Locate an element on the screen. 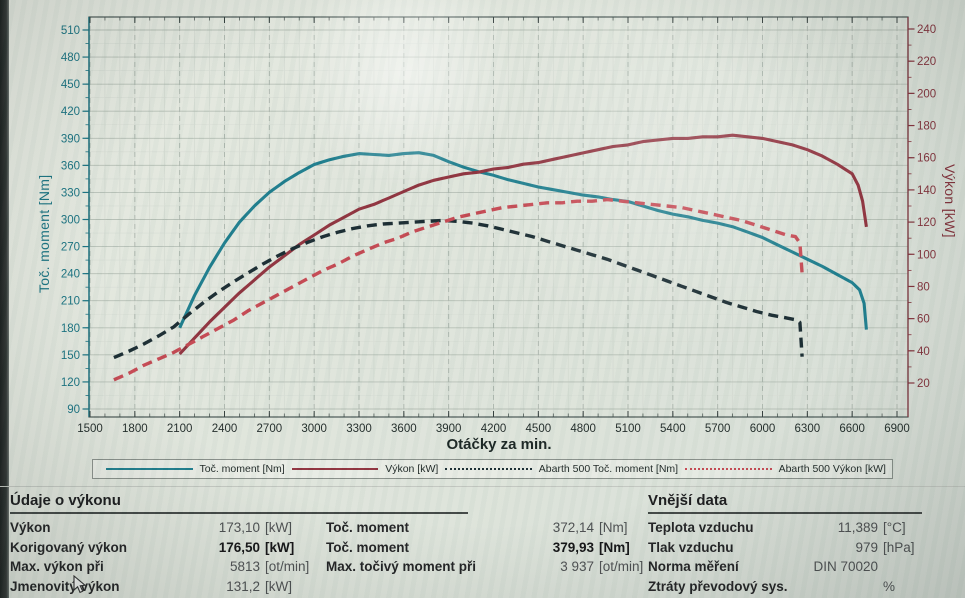 The image size is (965, 598). ambient-panel-title: Vnější data is located at coordinates (785, 503).